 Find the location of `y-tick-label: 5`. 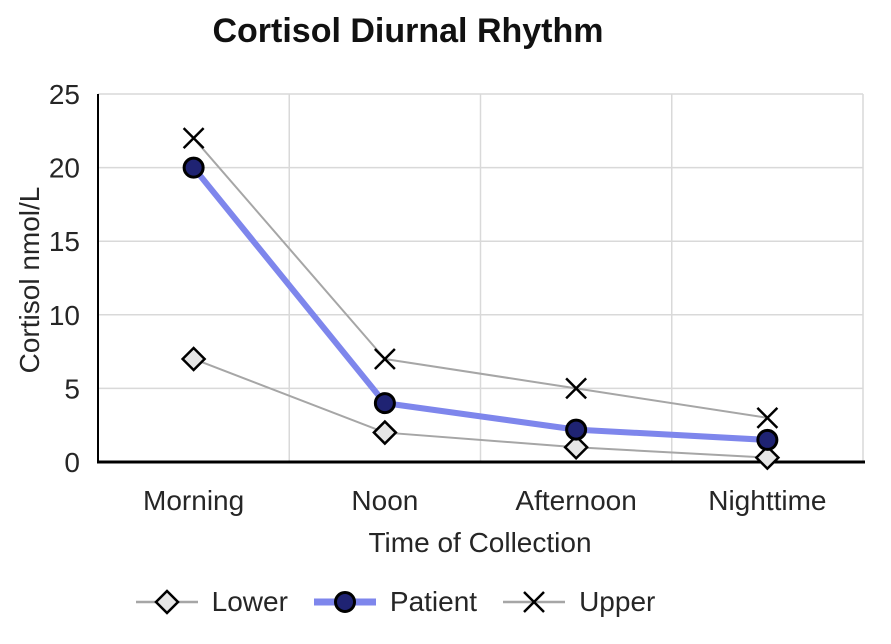

y-tick-label: 5 is located at coordinates (72, 388).